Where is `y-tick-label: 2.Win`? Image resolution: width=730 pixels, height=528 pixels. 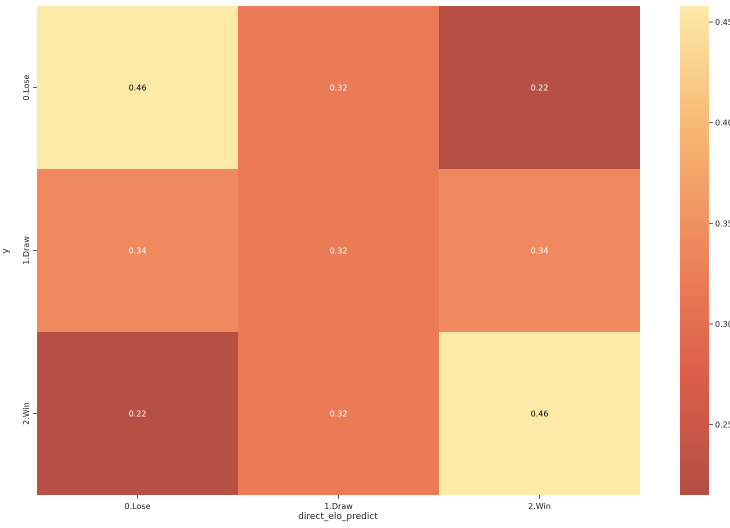 y-tick-label: 2.Win is located at coordinates (26, 413).